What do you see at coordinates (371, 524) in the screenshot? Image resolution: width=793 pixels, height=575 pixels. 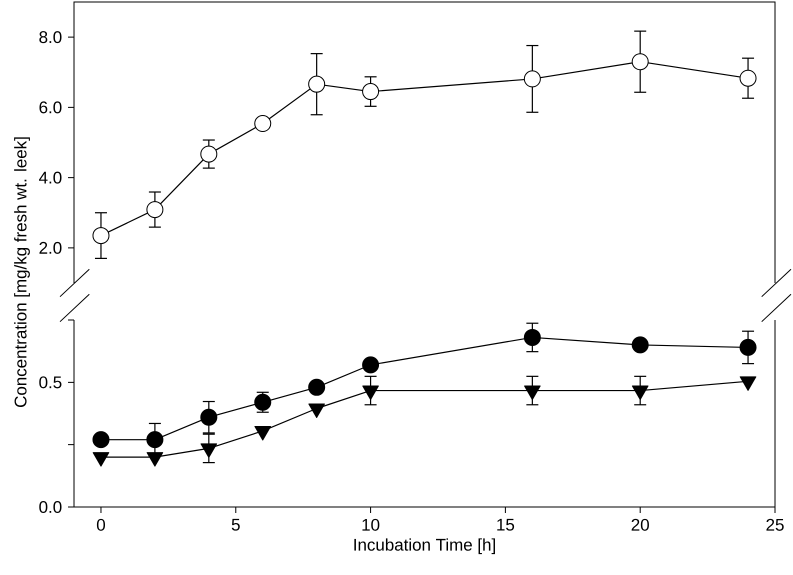 I see `x-tick-label: 10` at bounding box center [371, 524].